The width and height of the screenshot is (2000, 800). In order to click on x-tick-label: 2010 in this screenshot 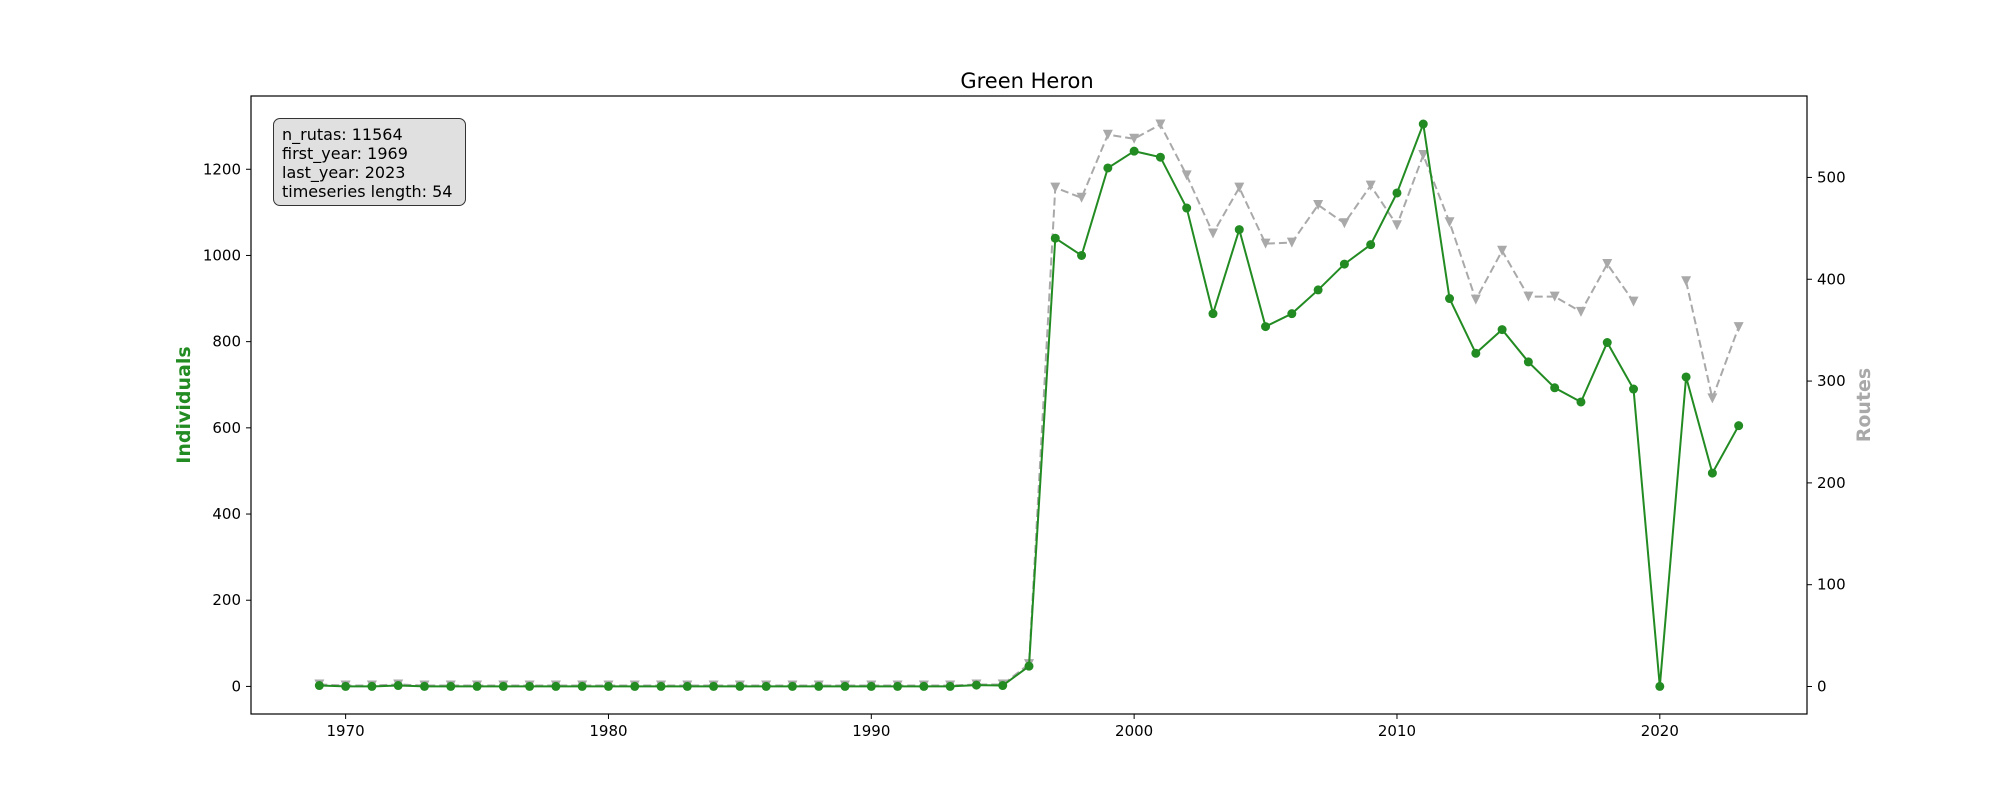, I will do `click(1397, 731)`.